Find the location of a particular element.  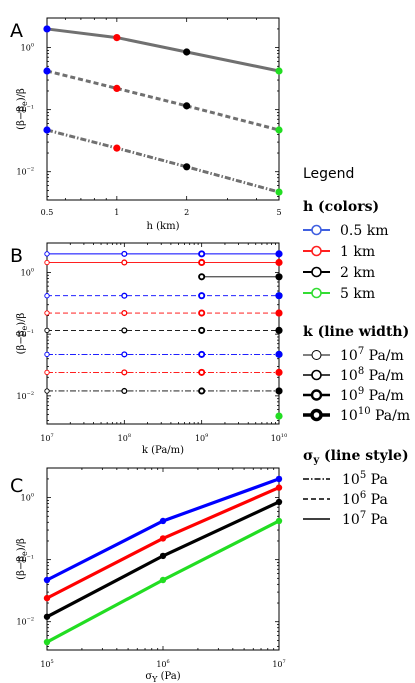

x-tick-label: 10¹⁰ is located at coordinates (279, 438).